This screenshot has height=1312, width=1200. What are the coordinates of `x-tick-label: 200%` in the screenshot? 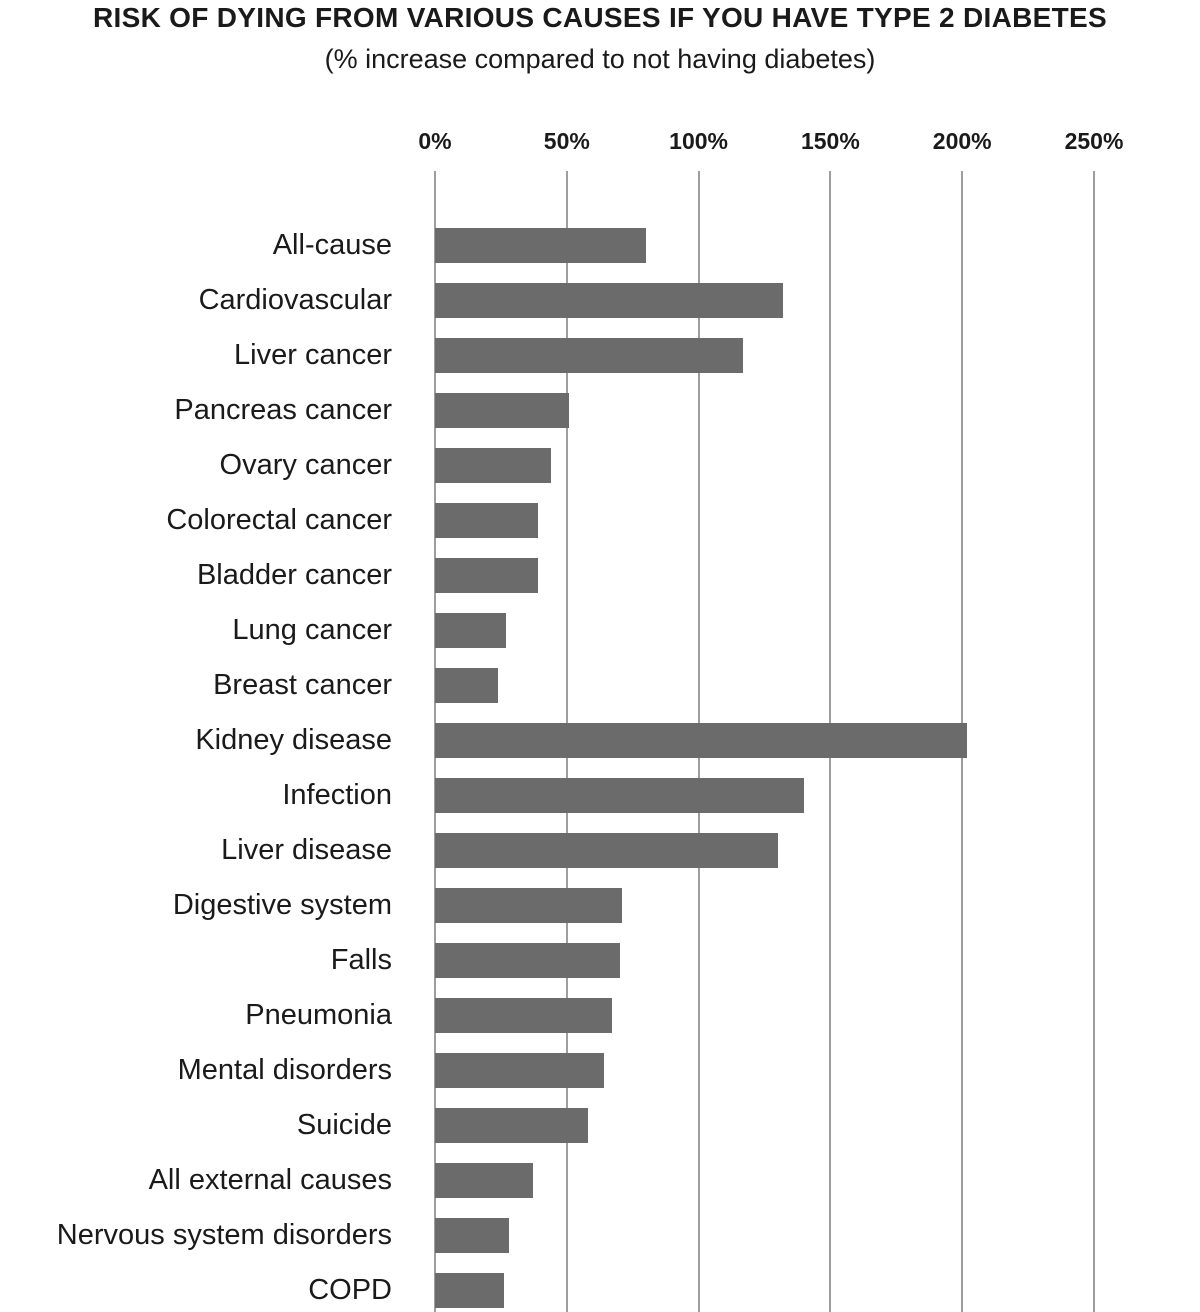 It's located at (962, 141).